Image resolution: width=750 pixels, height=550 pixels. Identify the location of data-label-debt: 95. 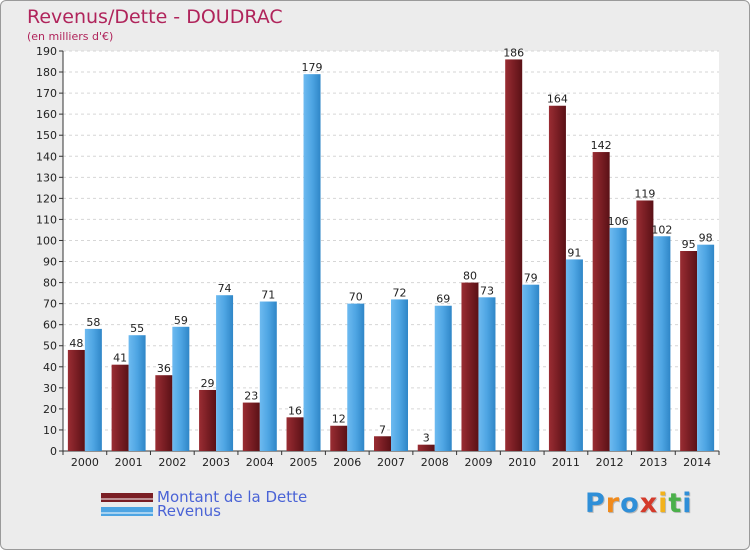
(689, 244).